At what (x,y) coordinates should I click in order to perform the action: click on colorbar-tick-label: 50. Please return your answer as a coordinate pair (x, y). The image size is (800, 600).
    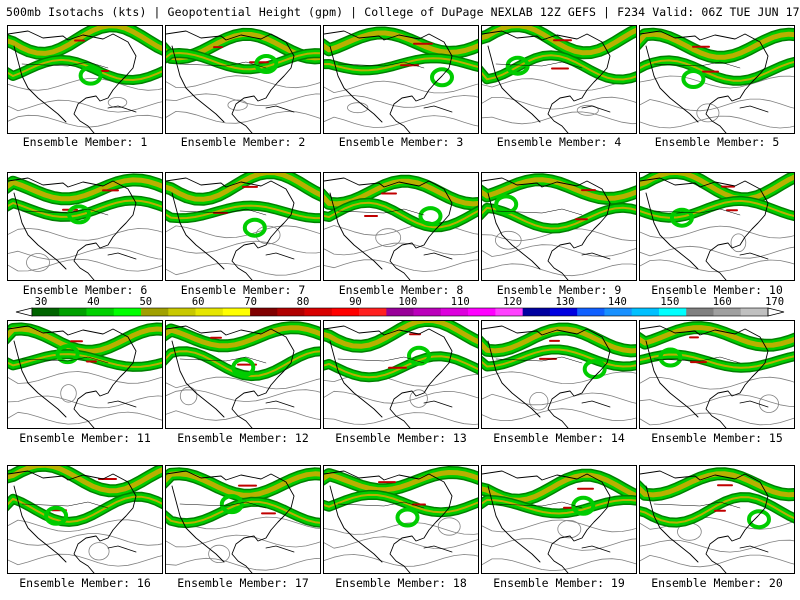
    Looking at the image, I should click on (146, 302).